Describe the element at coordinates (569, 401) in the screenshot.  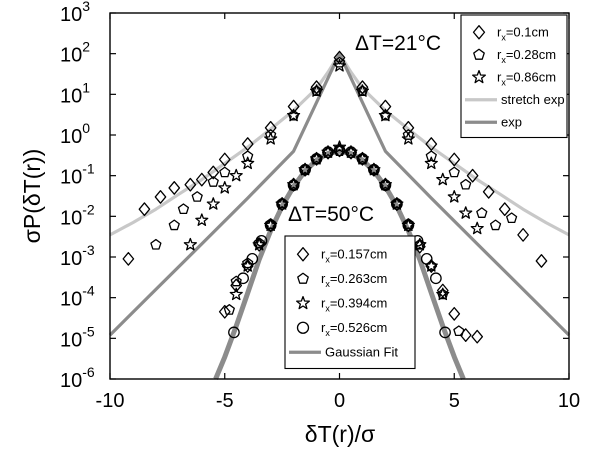
I see `x-tick-label: 10` at that location.